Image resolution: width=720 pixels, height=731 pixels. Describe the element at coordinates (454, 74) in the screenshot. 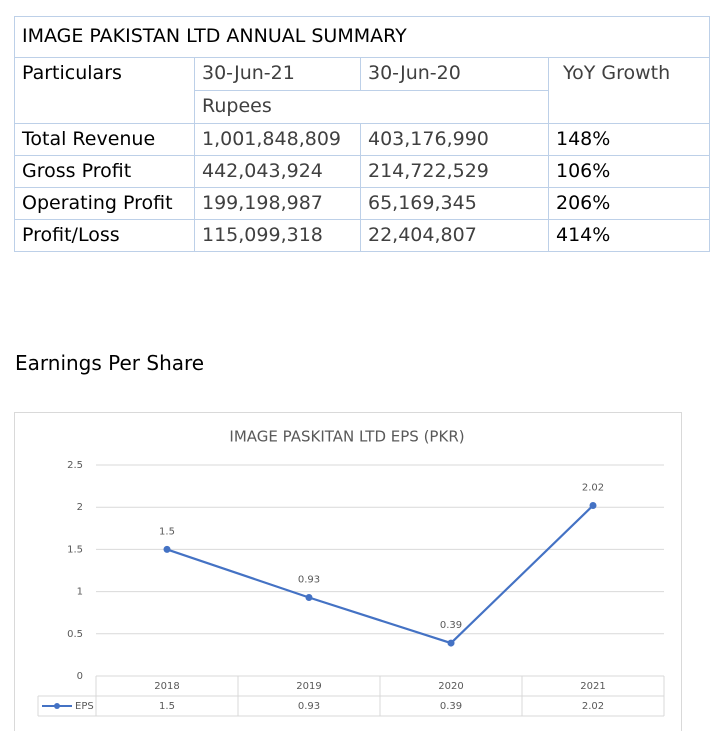

I see `header-cell: 30-Jun-20` at that location.